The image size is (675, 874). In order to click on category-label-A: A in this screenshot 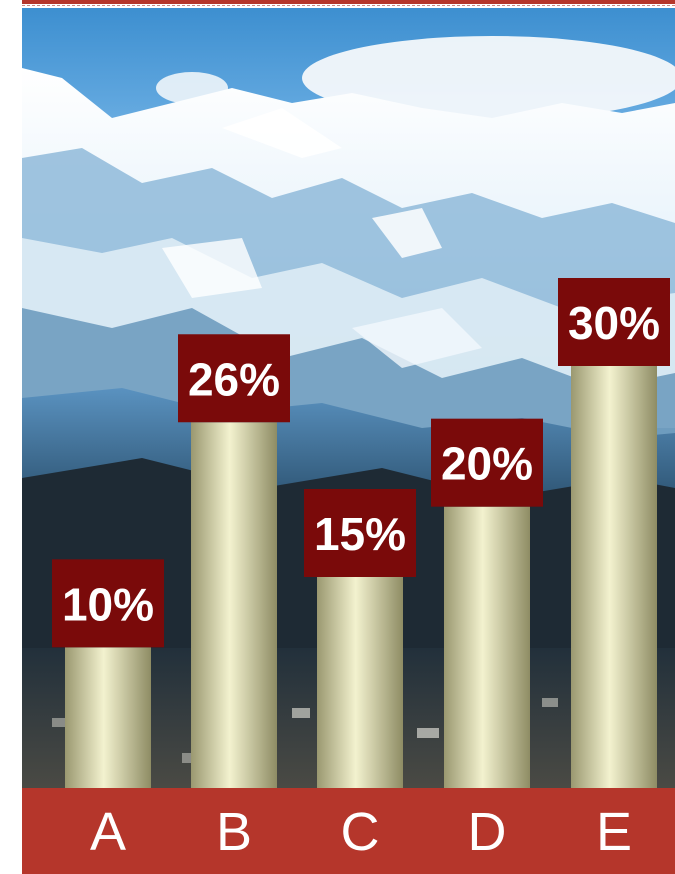, I will do `click(108, 832)`.